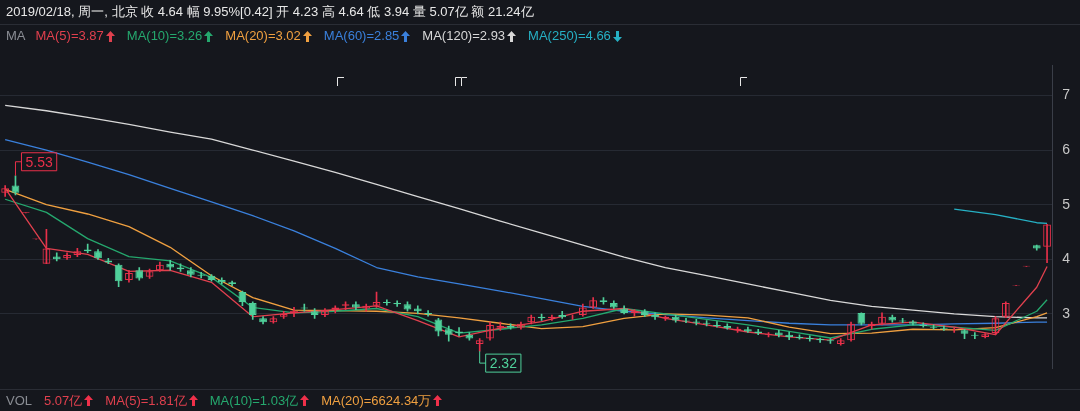 The image size is (1080, 411). What do you see at coordinates (1066, 94) in the screenshot?
I see `y-tick-label: 7` at bounding box center [1066, 94].